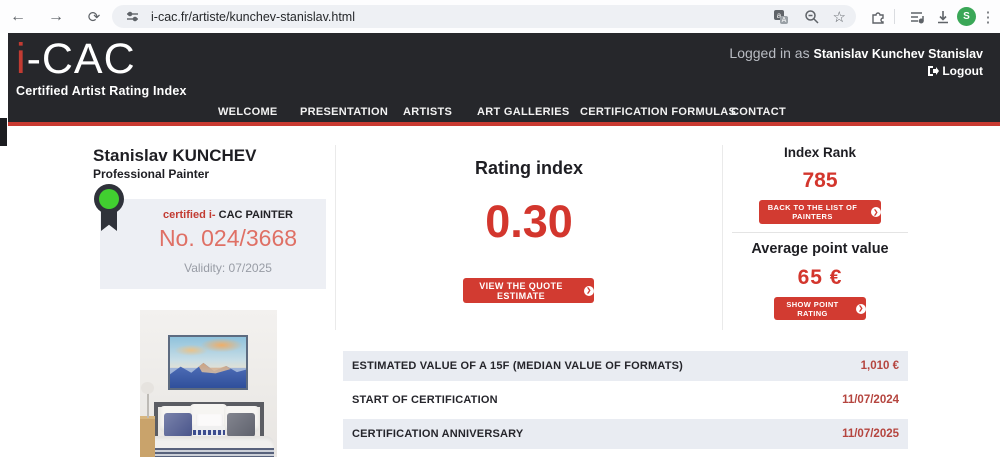 This screenshot has height=457, width=1000. I want to click on forward-icon: →, so click(56, 16).